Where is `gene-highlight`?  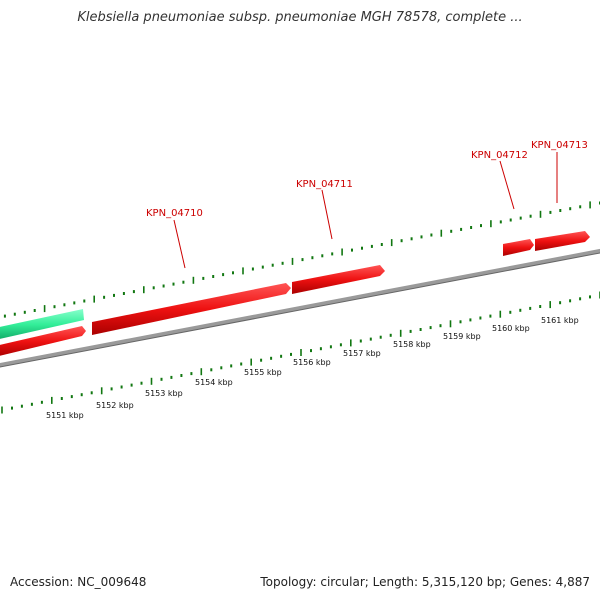
gene-highlight is located at coordinates (42, 324).